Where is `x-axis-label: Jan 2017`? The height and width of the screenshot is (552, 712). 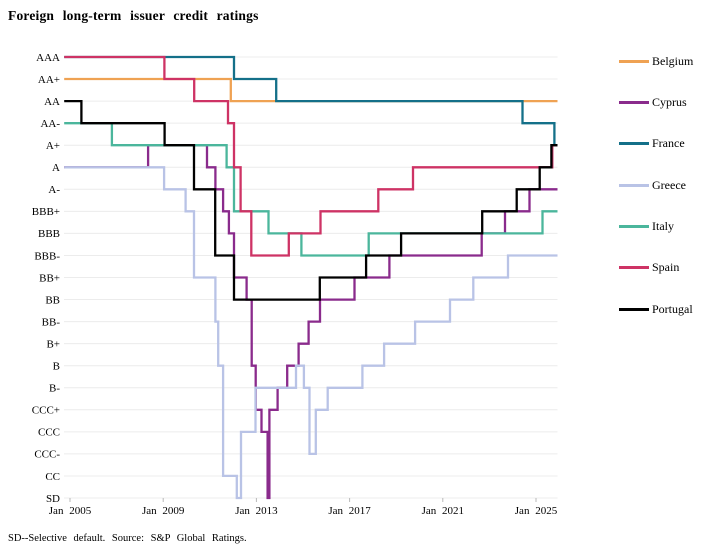
x-axis-label: Jan 2017 is located at coordinates (349, 511).